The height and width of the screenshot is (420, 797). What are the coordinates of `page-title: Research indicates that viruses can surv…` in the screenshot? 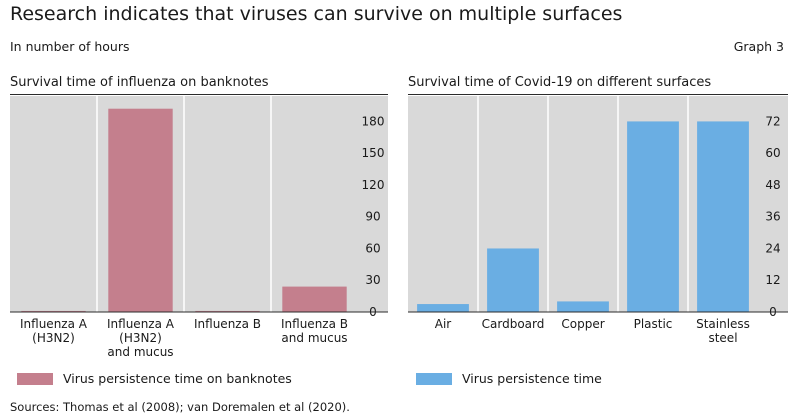 It's located at (316, 14).